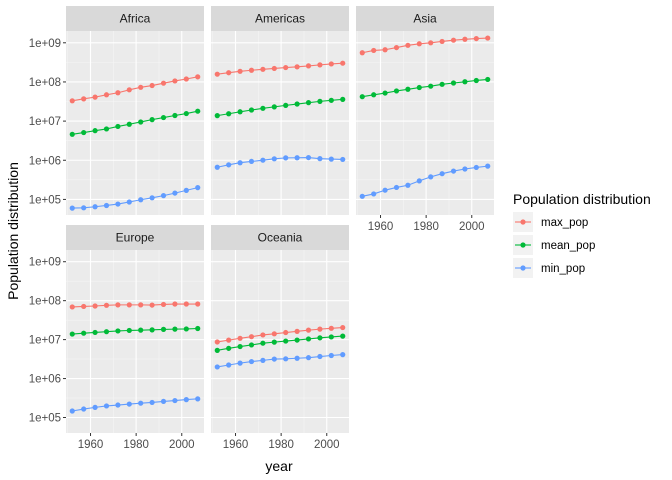  I want to click on legend-title: Population distribution, so click(582, 199).